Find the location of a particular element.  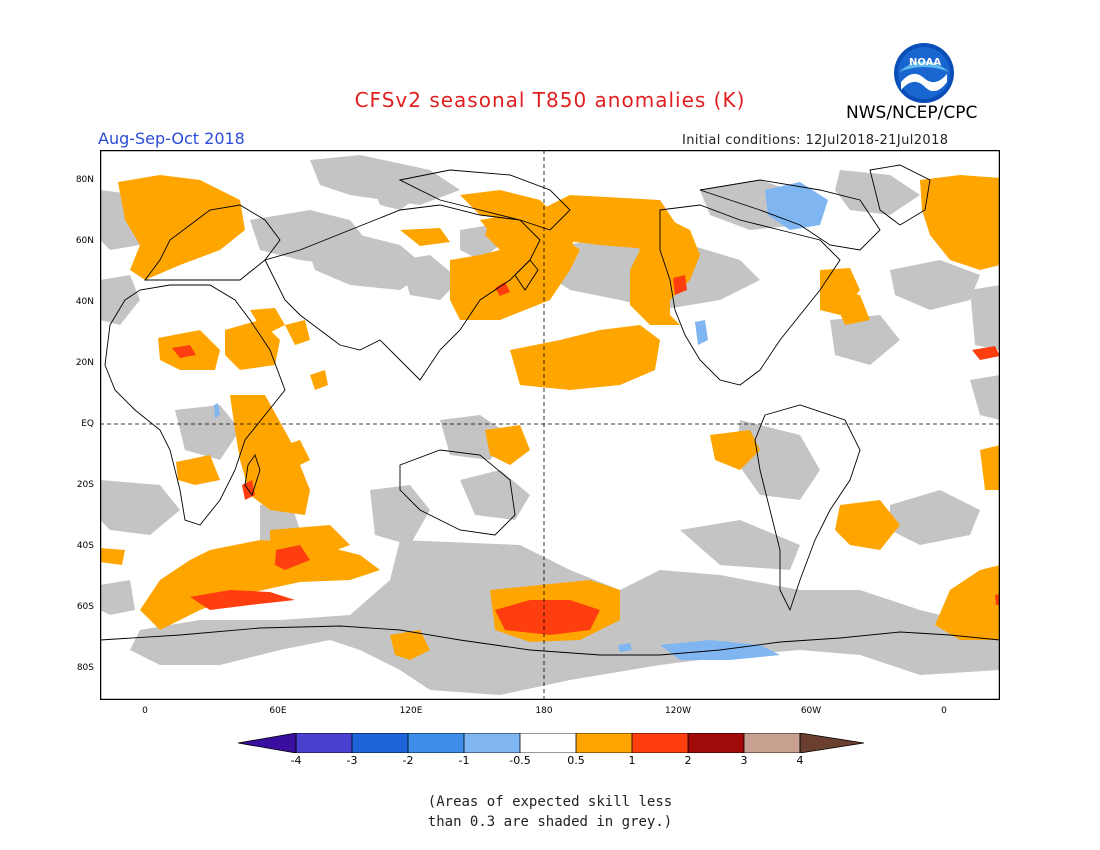

logo-text: NOAA is located at coordinates (925, 62).